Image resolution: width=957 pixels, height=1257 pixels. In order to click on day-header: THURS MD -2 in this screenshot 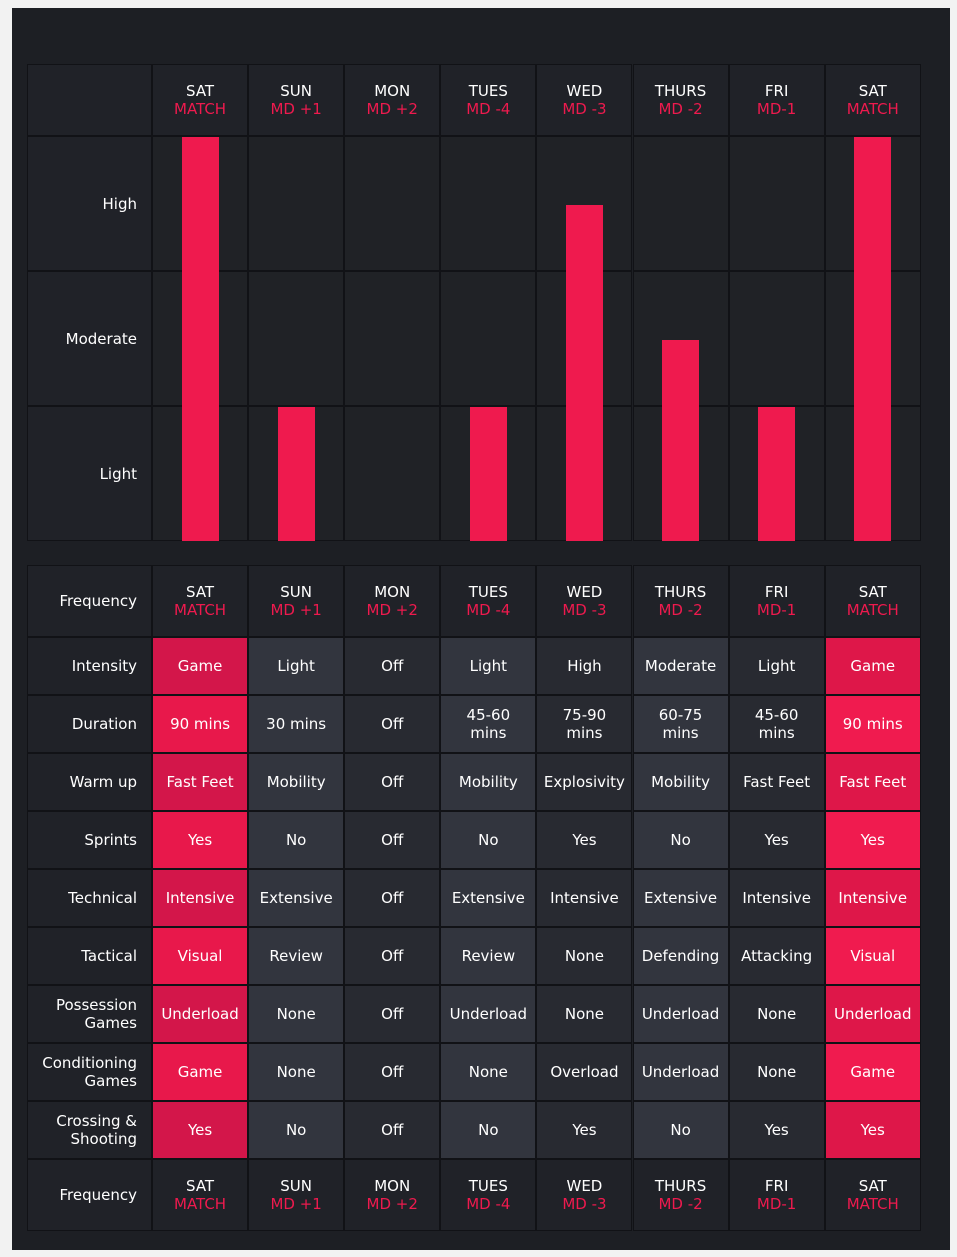, I will do `click(680, 100)`.